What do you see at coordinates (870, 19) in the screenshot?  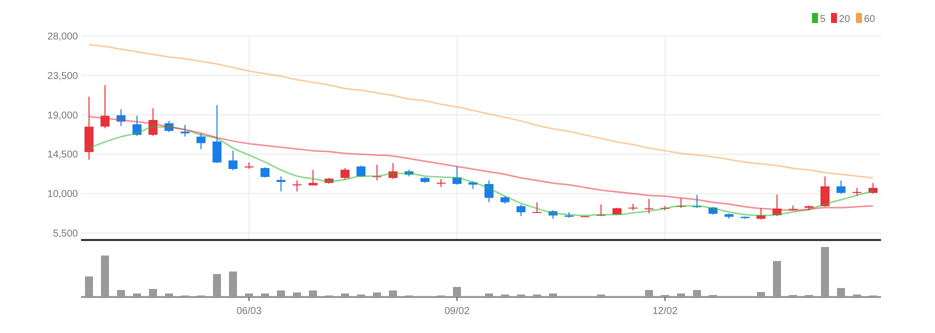 I see `legend-label: 60` at bounding box center [870, 19].